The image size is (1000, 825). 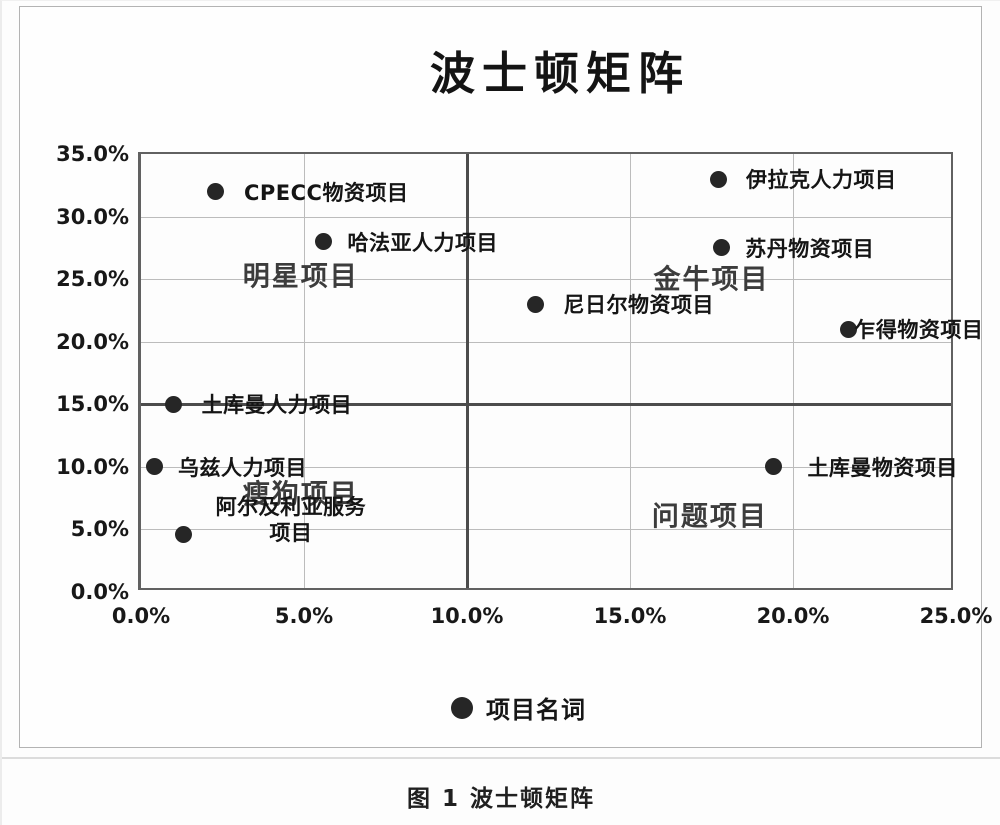 I want to click on data-point-label: 阿尔及利亚服务 项目, so click(x=291, y=520).